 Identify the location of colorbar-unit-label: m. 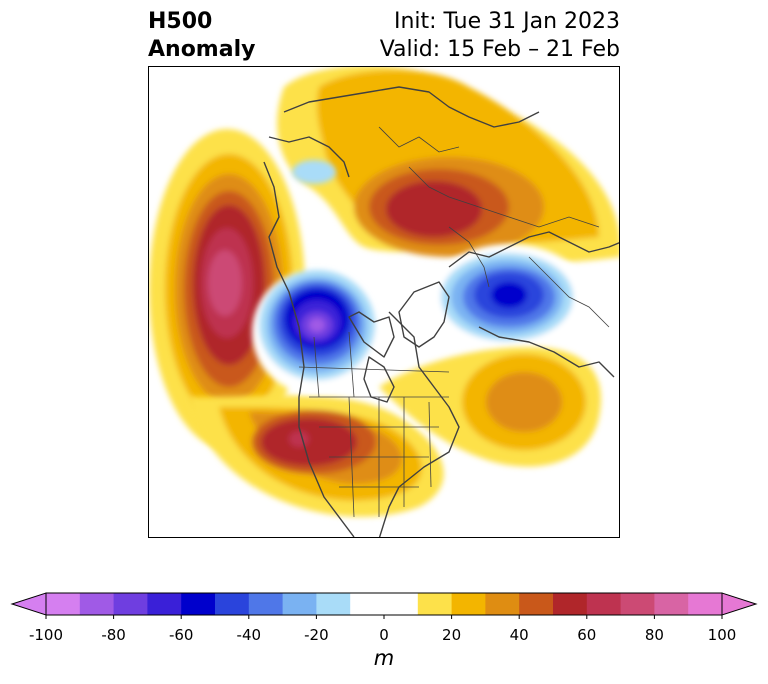
(384, 658).